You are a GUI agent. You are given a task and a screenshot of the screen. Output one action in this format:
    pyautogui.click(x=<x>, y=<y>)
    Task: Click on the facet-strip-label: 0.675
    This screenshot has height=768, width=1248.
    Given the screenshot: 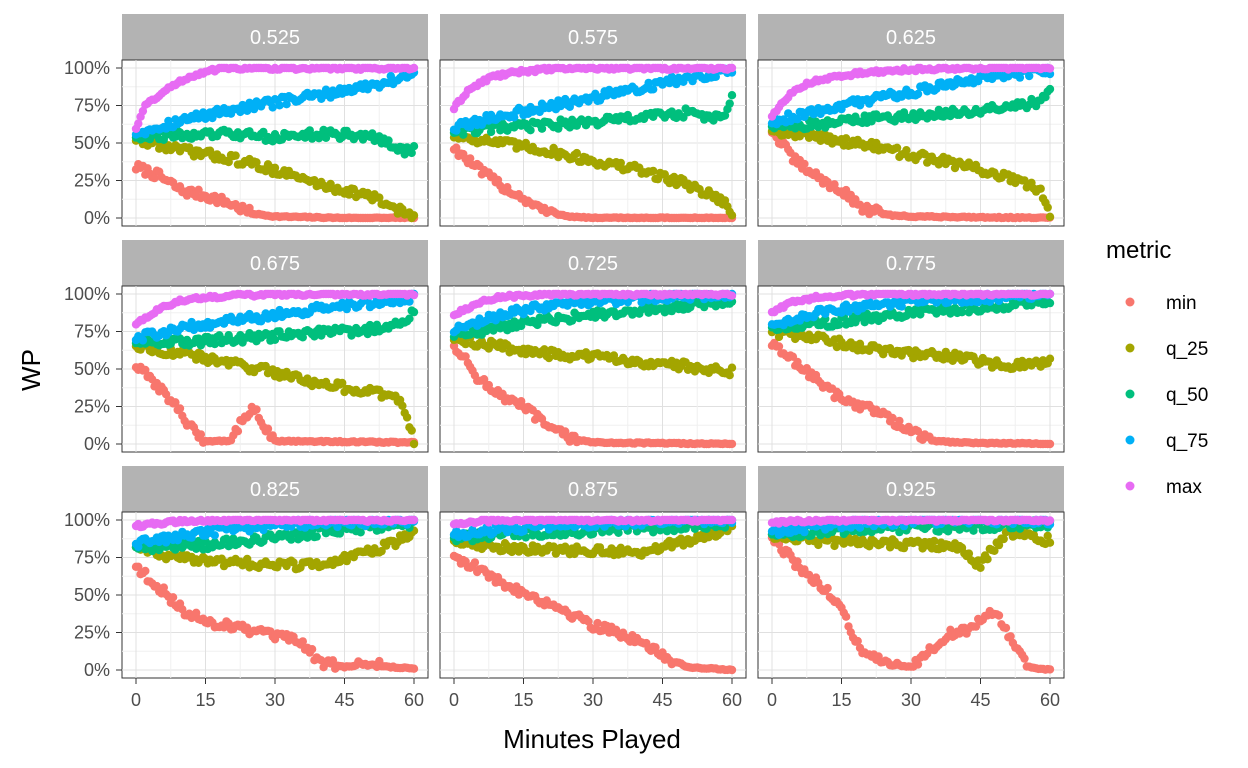 What is the action you would take?
    pyautogui.click(x=275, y=264)
    